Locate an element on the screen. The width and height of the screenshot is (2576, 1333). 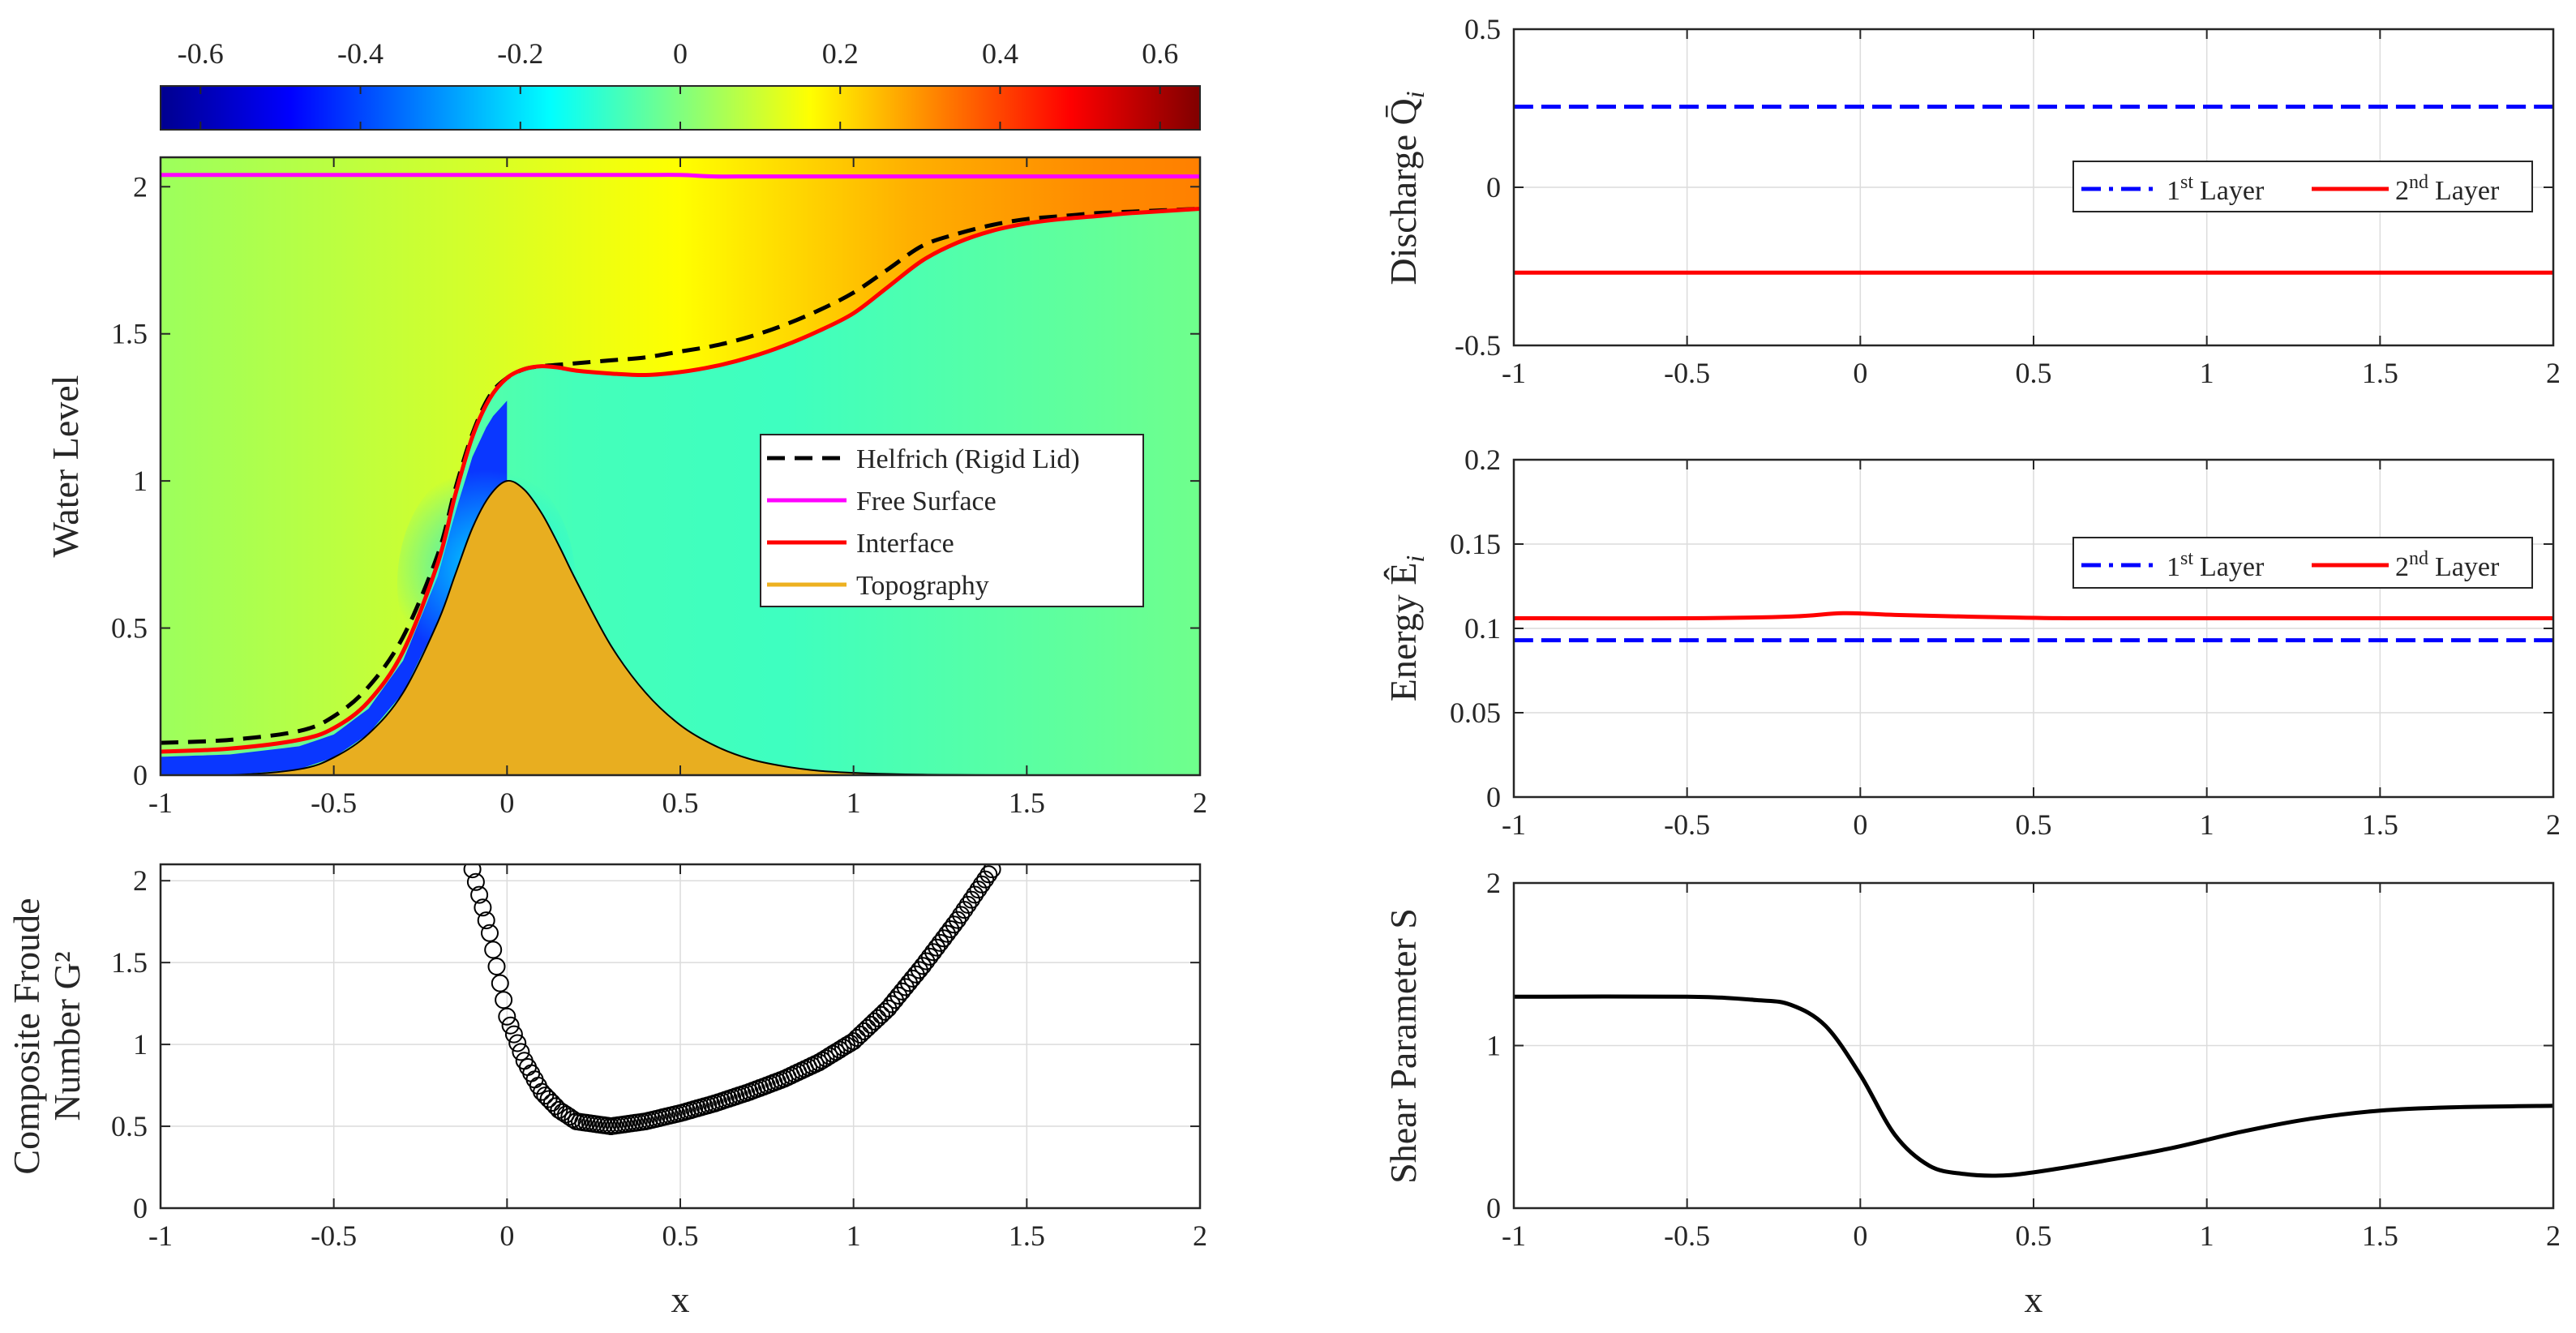
y-tick-label: -0.5 is located at coordinates (1478, 345).